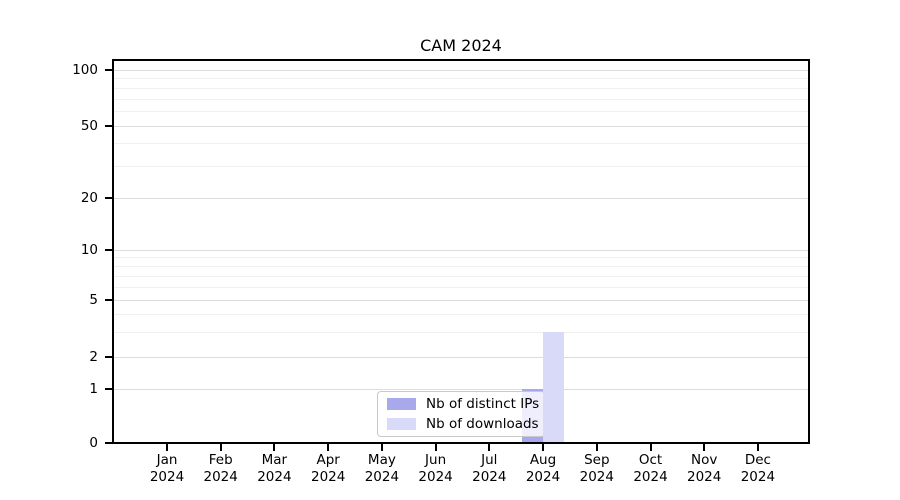 The image size is (900, 500). I want to click on x-tick-label-dec-2024: Dec 2024, so click(758, 469).